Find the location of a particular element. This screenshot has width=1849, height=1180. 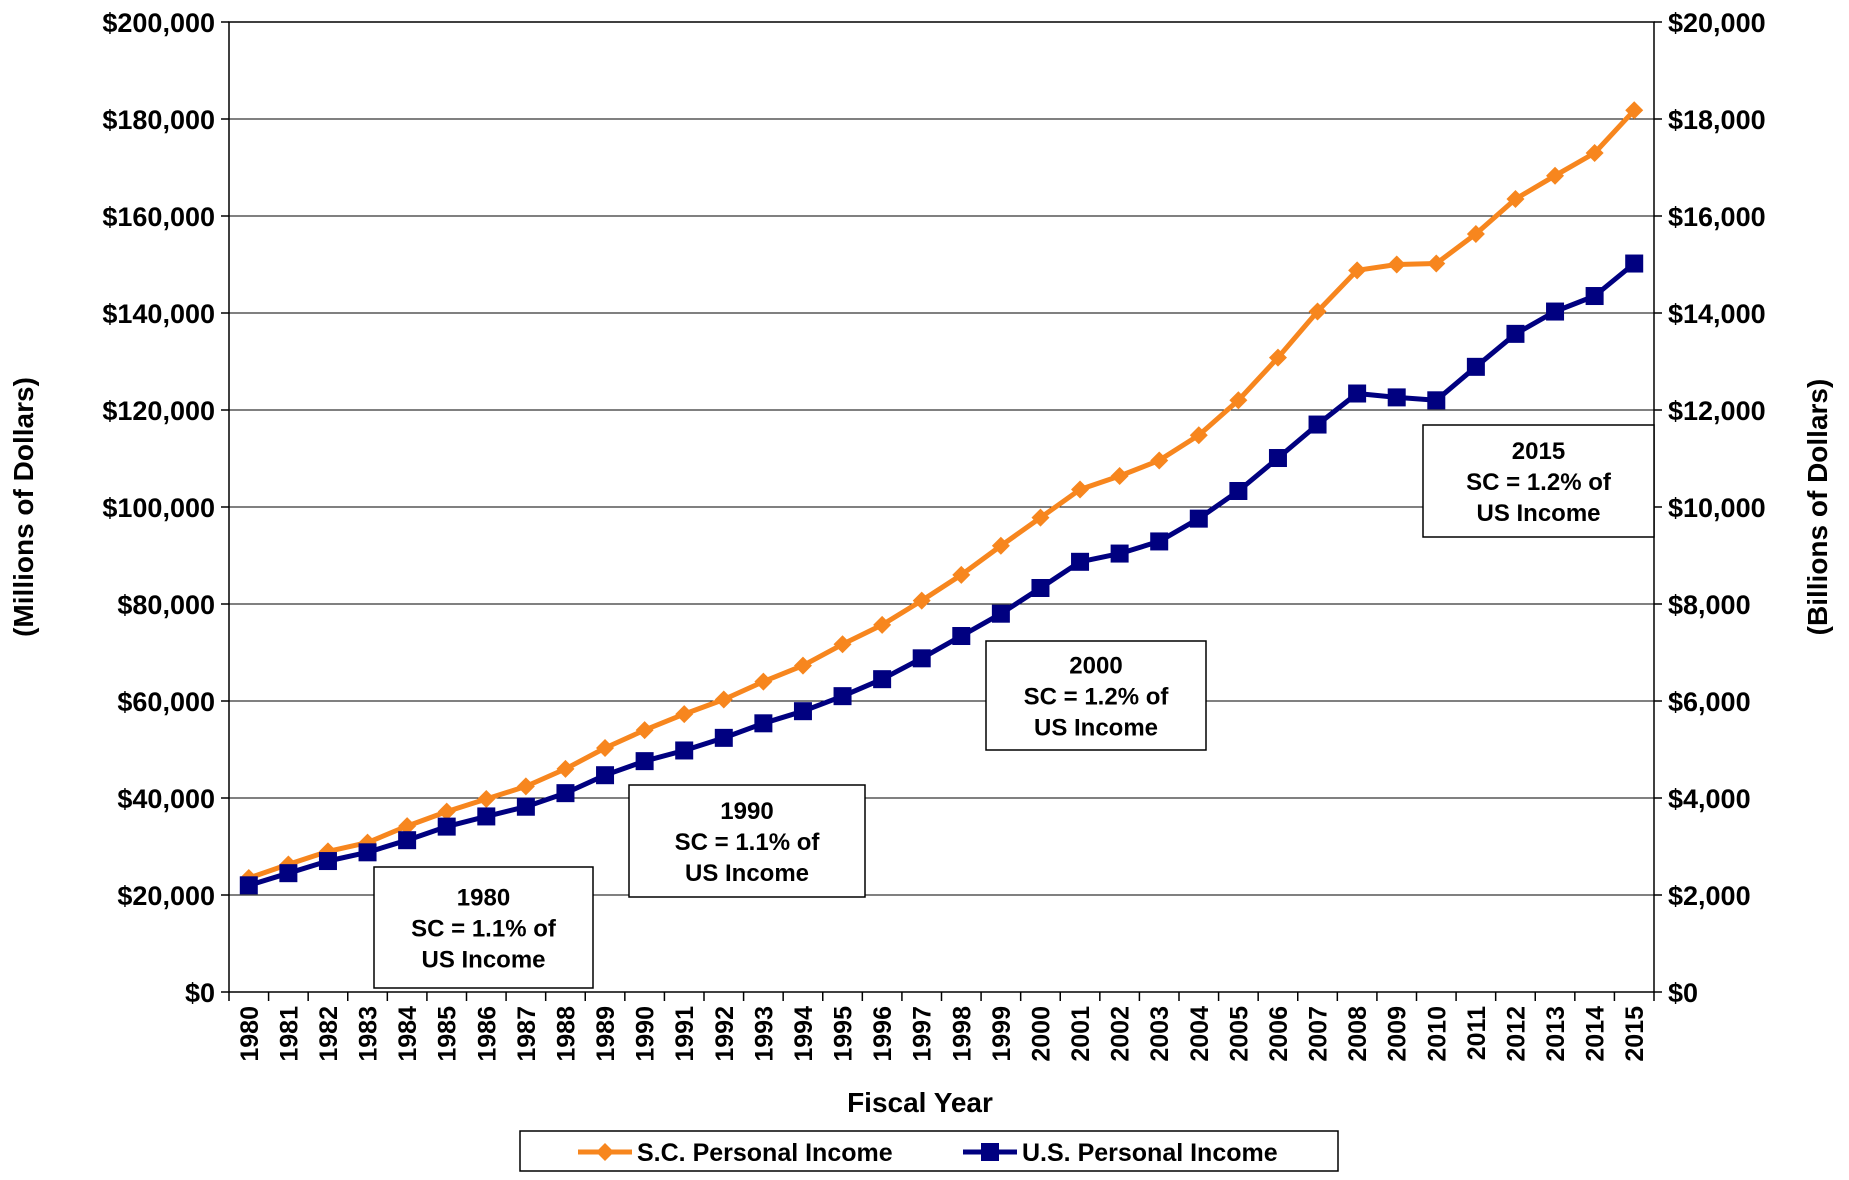

x-tick-label: 2007 is located at coordinates (1319, 1034).